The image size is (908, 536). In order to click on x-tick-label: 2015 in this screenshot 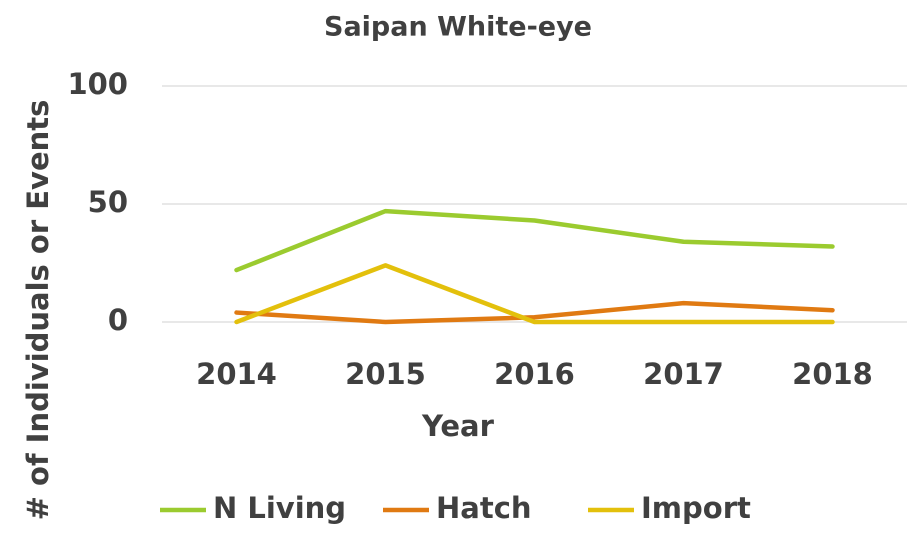, I will do `click(385, 374)`.